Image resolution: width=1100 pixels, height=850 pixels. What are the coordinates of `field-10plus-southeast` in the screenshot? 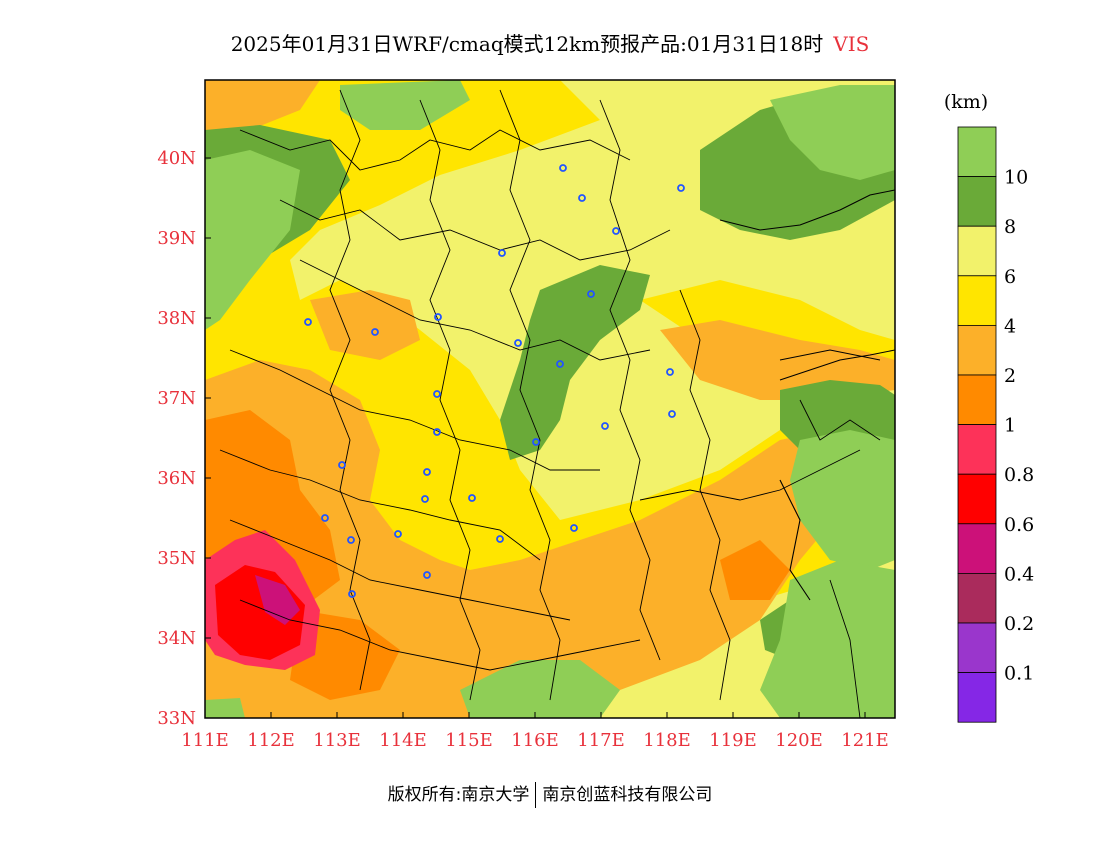 It's located at (827, 639).